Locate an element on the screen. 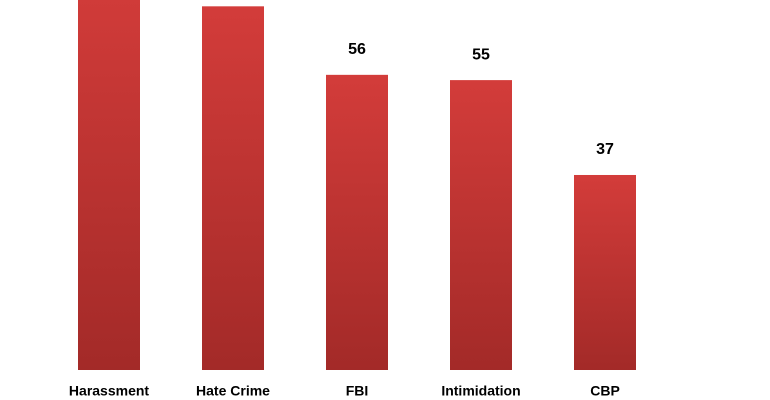 The width and height of the screenshot is (770, 400). value-label: 55 is located at coordinates (481, 54).